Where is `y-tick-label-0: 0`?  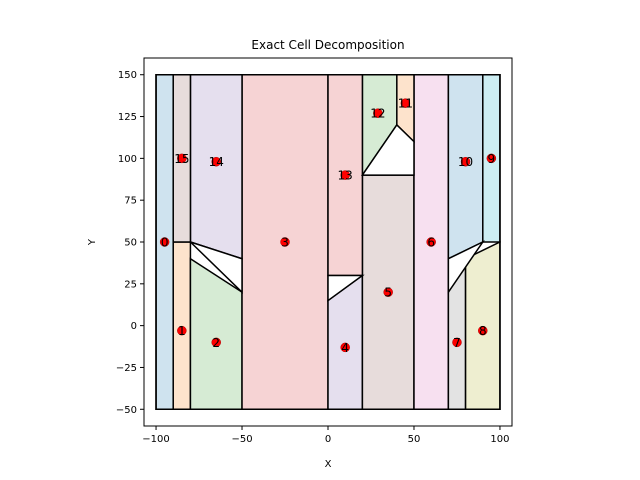
y-tick-label-0: 0 is located at coordinates (134, 326).